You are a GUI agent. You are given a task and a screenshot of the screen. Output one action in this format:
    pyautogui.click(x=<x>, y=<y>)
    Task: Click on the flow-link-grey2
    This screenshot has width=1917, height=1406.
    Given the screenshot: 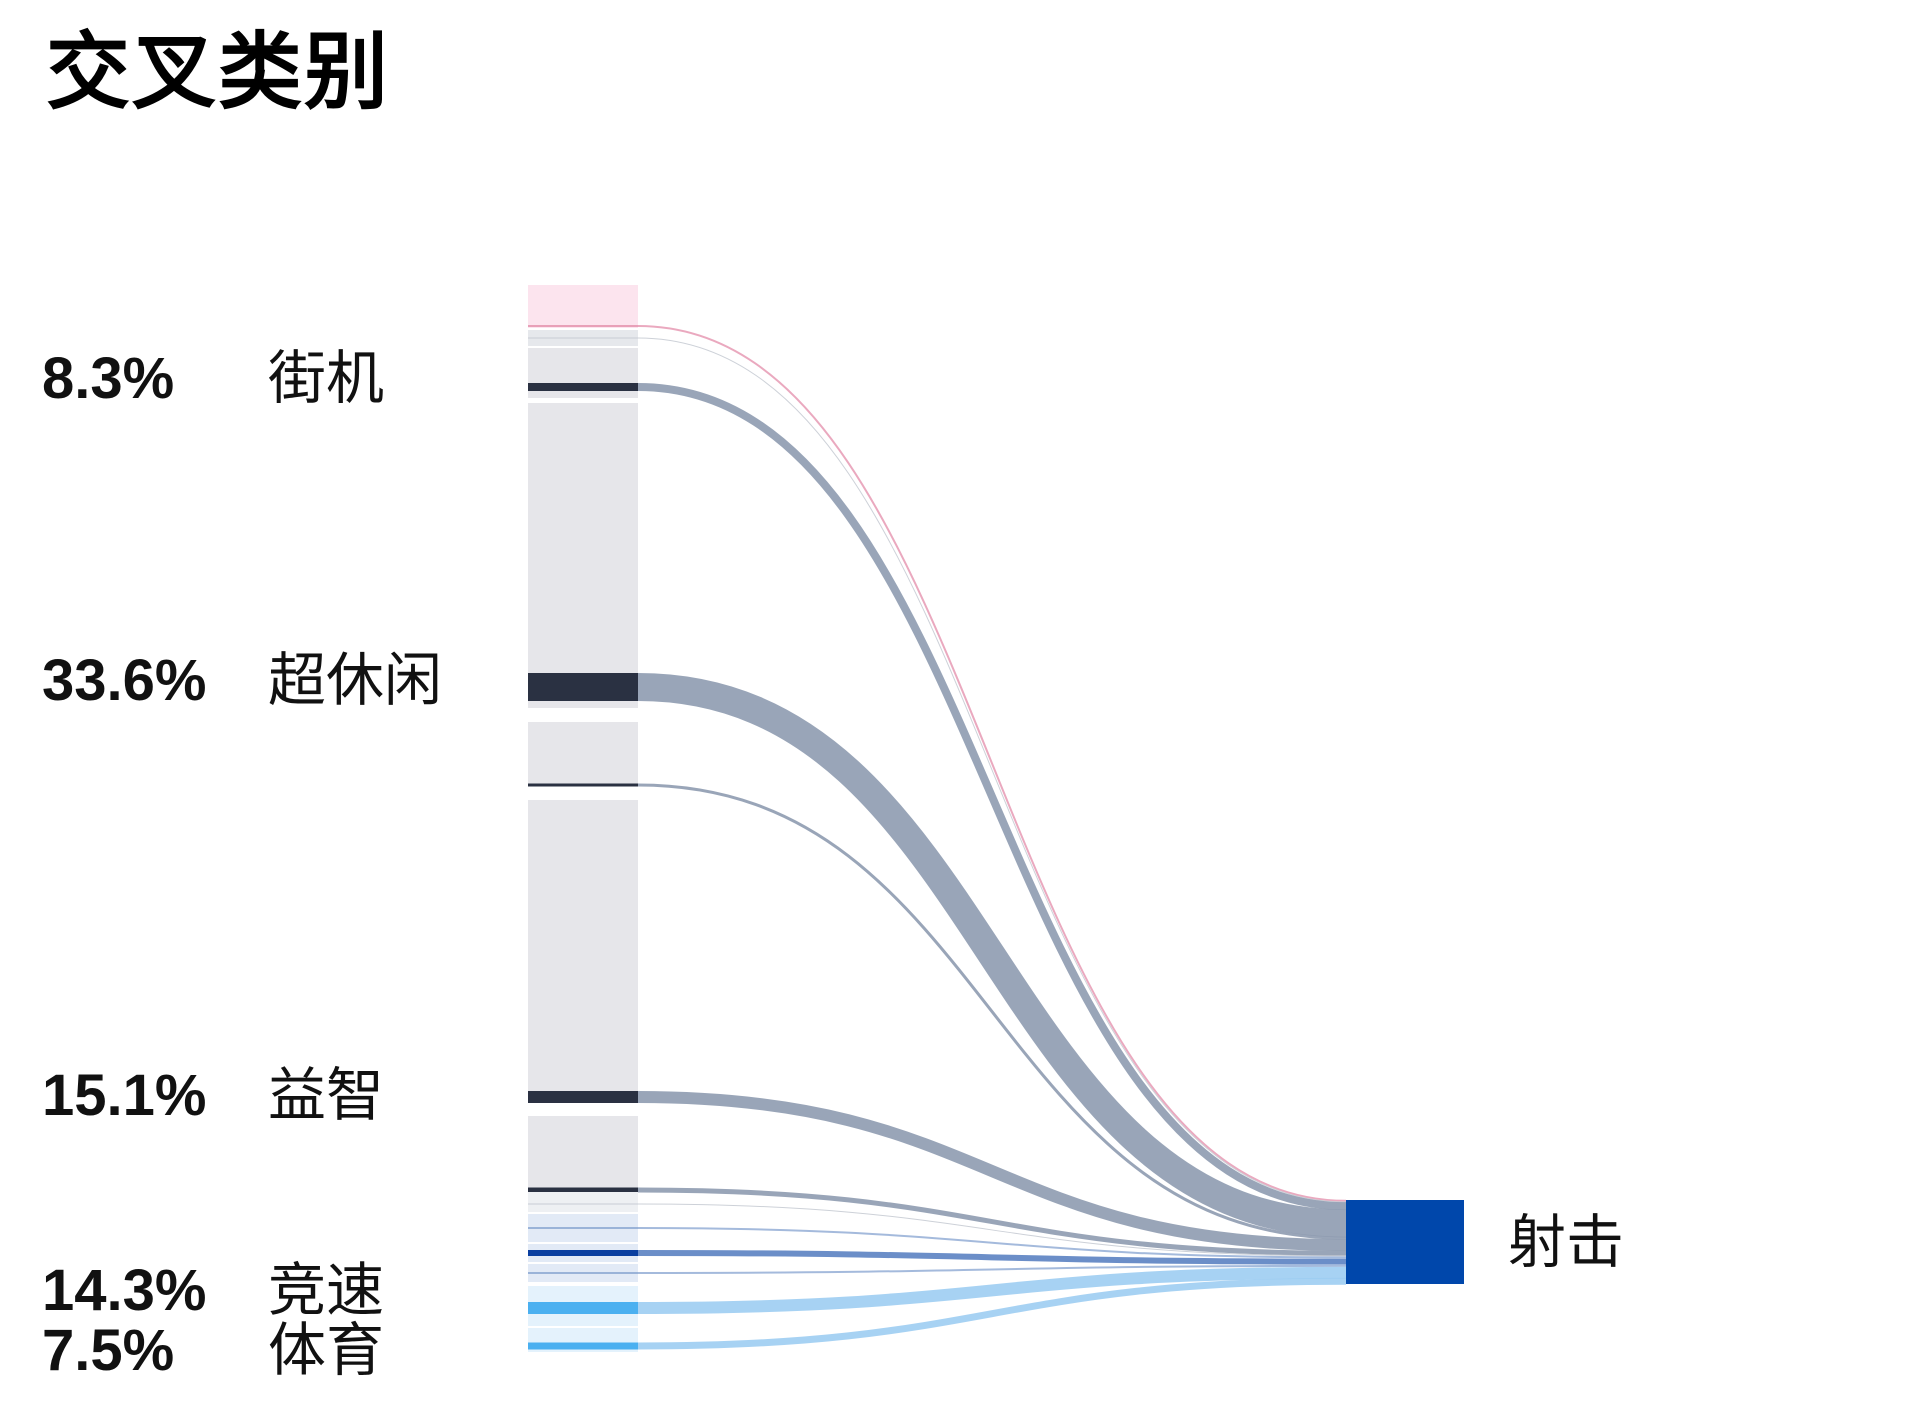 What is the action you would take?
    pyautogui.click(x=992, y=1230)
    